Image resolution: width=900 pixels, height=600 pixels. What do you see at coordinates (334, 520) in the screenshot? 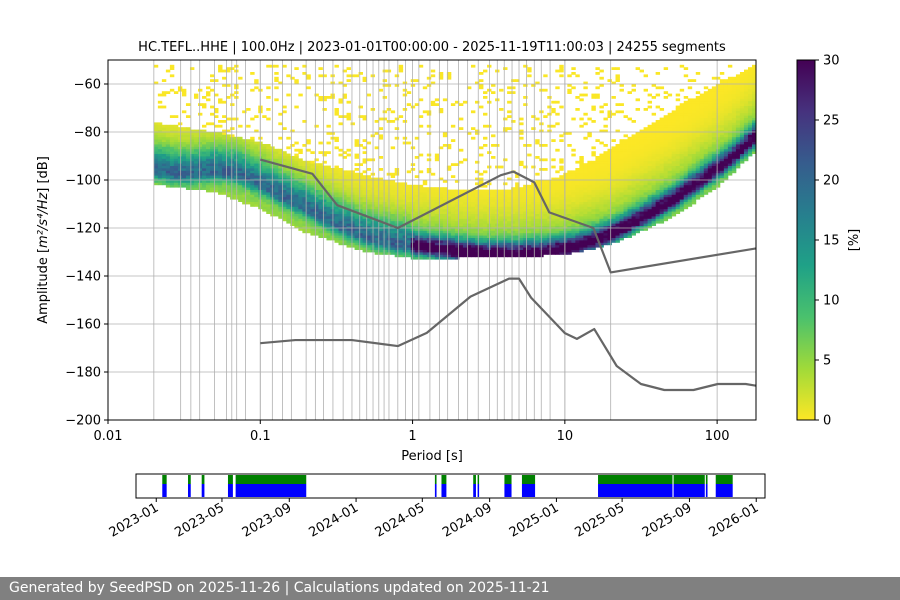
I see `timeline-tick-label: 2024-01` at bounding box center [334, 520].